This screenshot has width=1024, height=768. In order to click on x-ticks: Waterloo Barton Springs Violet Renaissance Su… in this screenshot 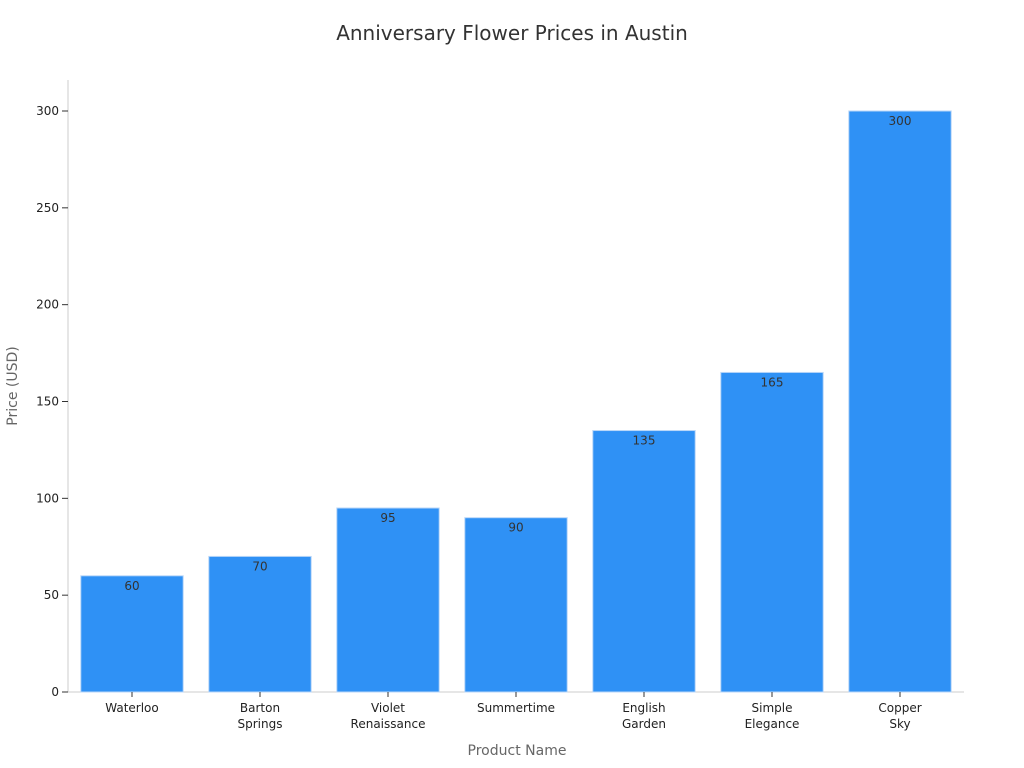, I will do `click(513, 711)`.